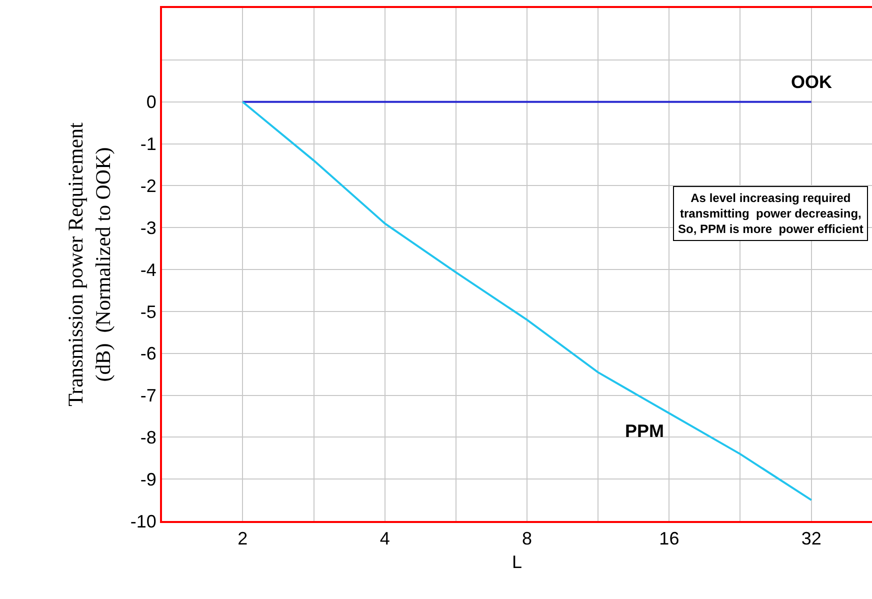  Describe the element at coordinates (143, 521) in the screenshot. I see `y-tick-label: -10` at that location.